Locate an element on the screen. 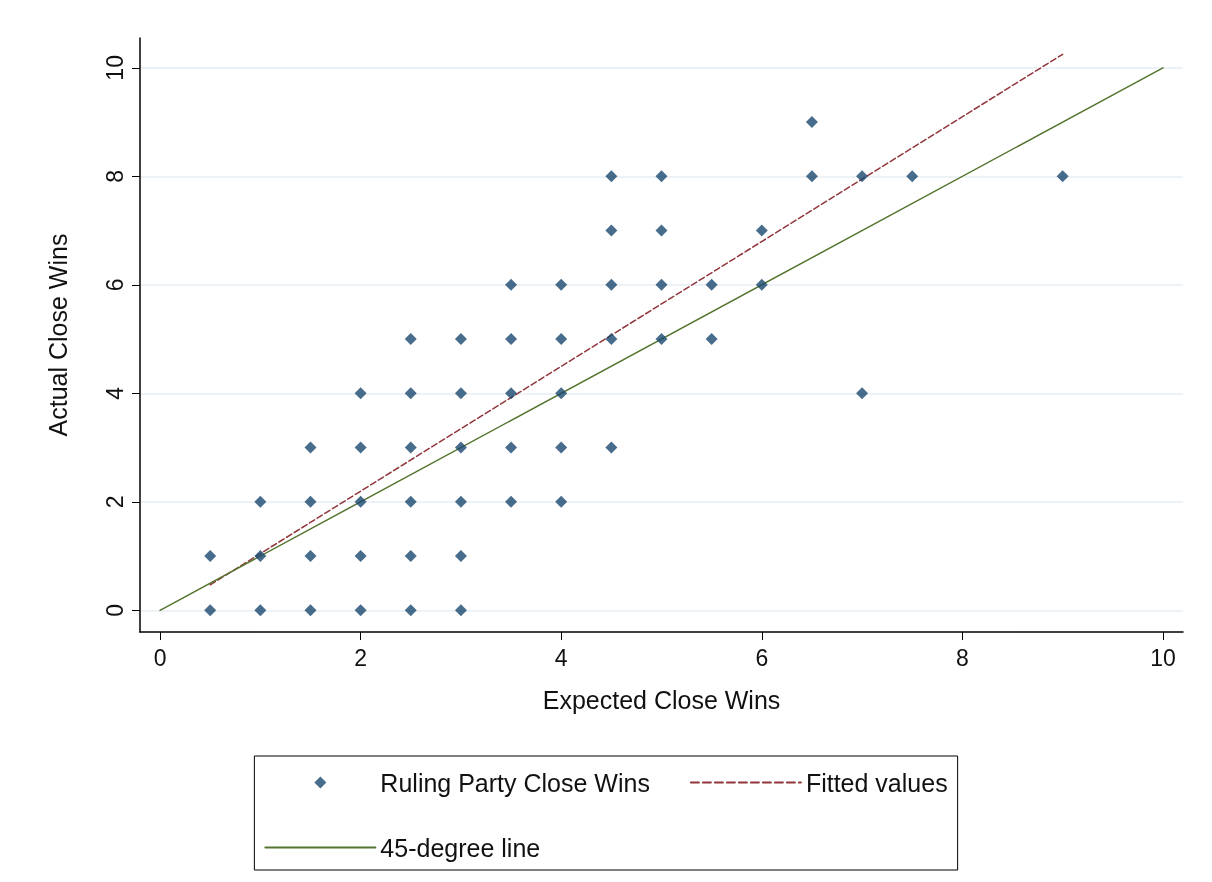  y-tick-label: 0 is located at coordinates (114, 610).